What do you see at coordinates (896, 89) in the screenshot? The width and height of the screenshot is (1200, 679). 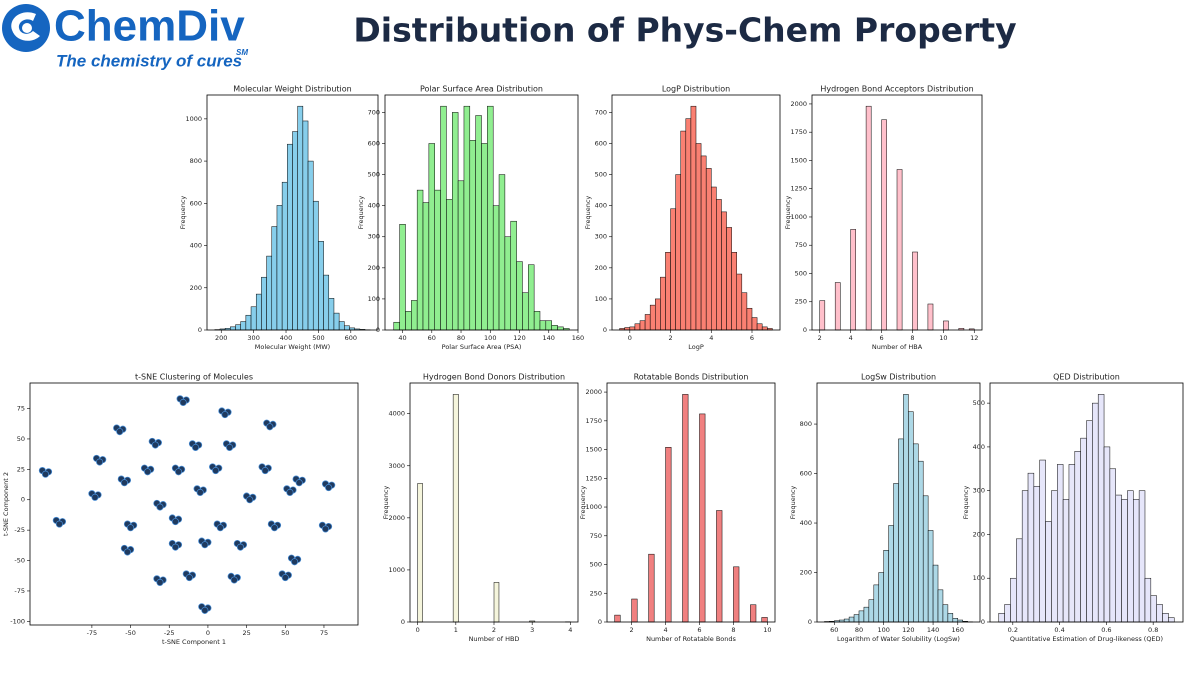 I see `chart-title: Hydrogen Bond Acceptors Distribution` at bounding box center [896, 89].